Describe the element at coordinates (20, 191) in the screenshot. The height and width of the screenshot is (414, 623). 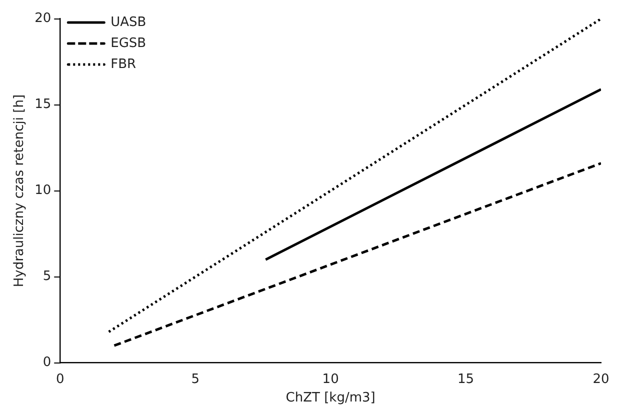
I see `y-axis-title: Hydrauliczny czas retencji [h]` at that location.